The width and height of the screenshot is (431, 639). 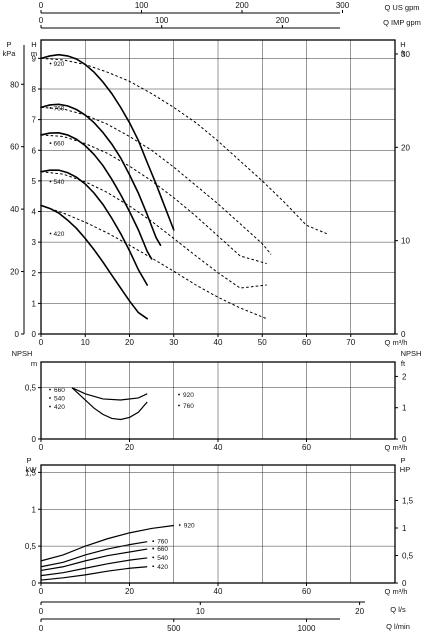 I want to click on head-curve-660-solid, so click(x=96, y=195).